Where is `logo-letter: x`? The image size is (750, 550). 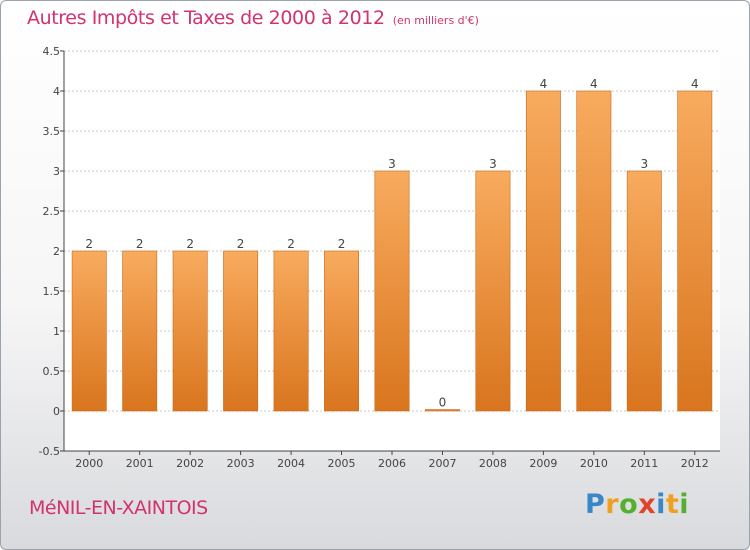 logo-letter: x is located at coordinates (647, 504).